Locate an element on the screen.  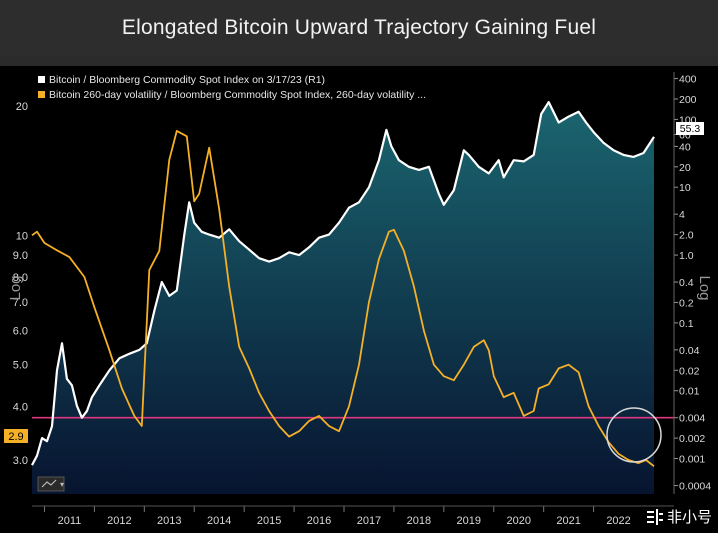
last-value-left: 2.9 is located at coordinates (15, 437).